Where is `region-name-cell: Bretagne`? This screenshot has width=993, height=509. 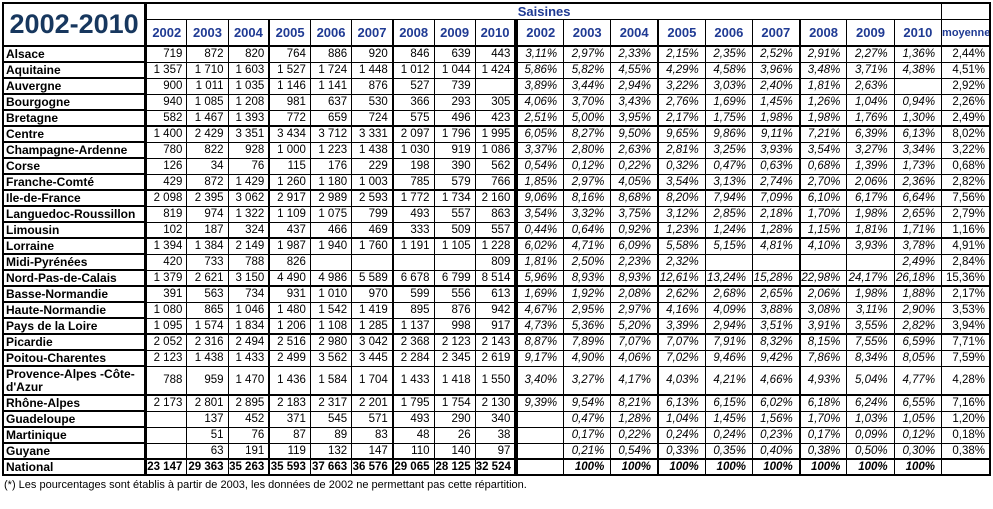
region-name-cell: Bretagne is located at coordinates (75, 118).